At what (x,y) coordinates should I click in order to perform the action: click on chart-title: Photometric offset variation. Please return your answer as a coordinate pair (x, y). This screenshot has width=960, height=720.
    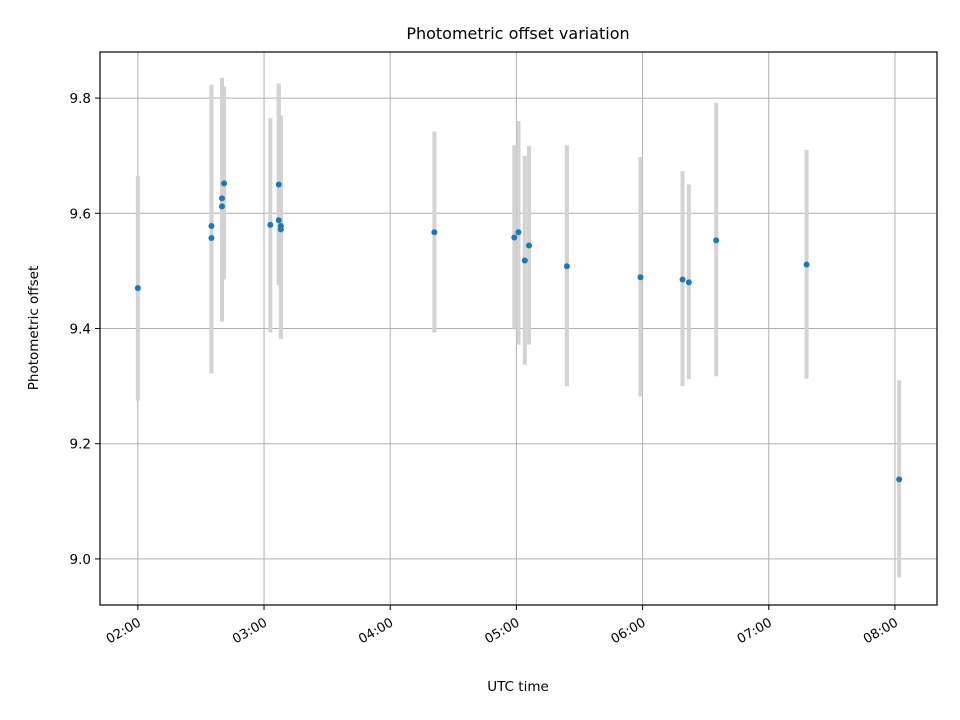
    Looking at the image, I should click on (517, 33).